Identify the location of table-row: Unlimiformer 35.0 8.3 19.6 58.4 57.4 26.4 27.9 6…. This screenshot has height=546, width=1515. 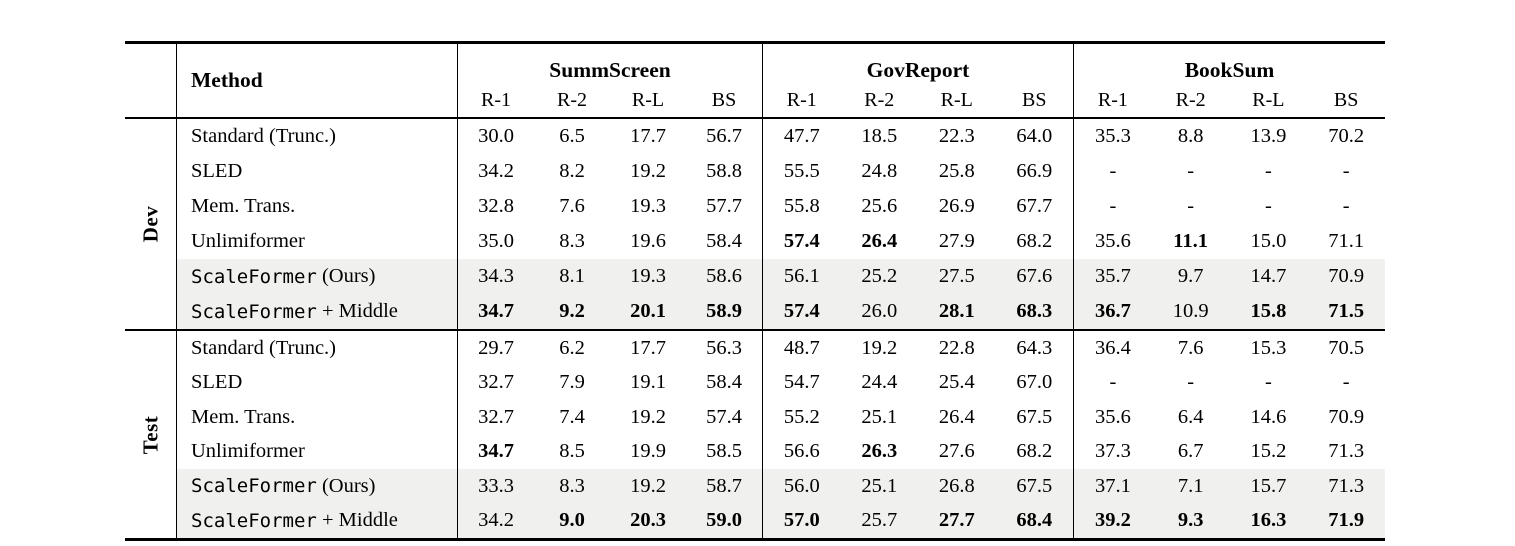
(781, 242).